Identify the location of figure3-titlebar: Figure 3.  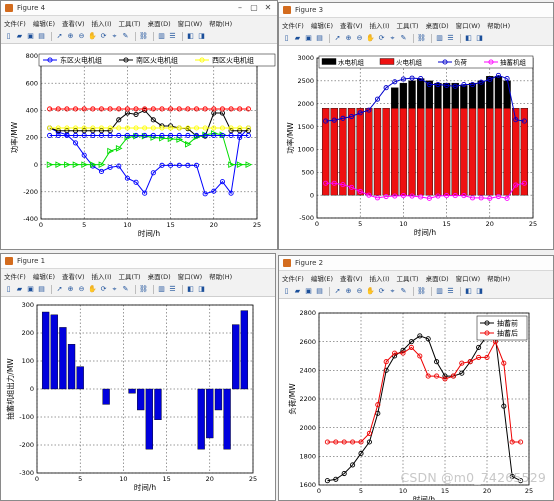
(416, 10).